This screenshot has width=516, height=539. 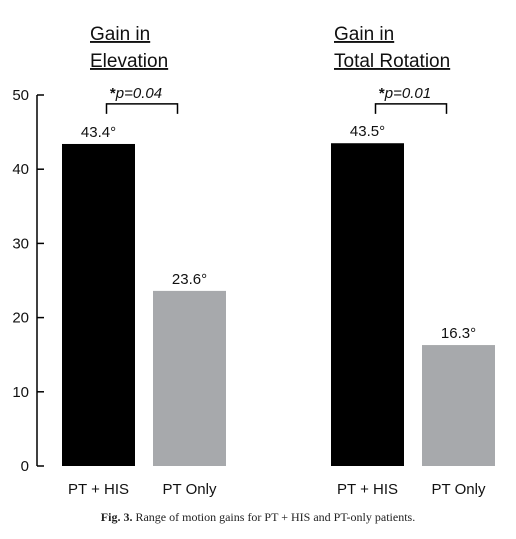 What do you see at coordinates (20, 95) in the screenshot?
I see `y-tick-label: 50` at bounding box center [20, 95].